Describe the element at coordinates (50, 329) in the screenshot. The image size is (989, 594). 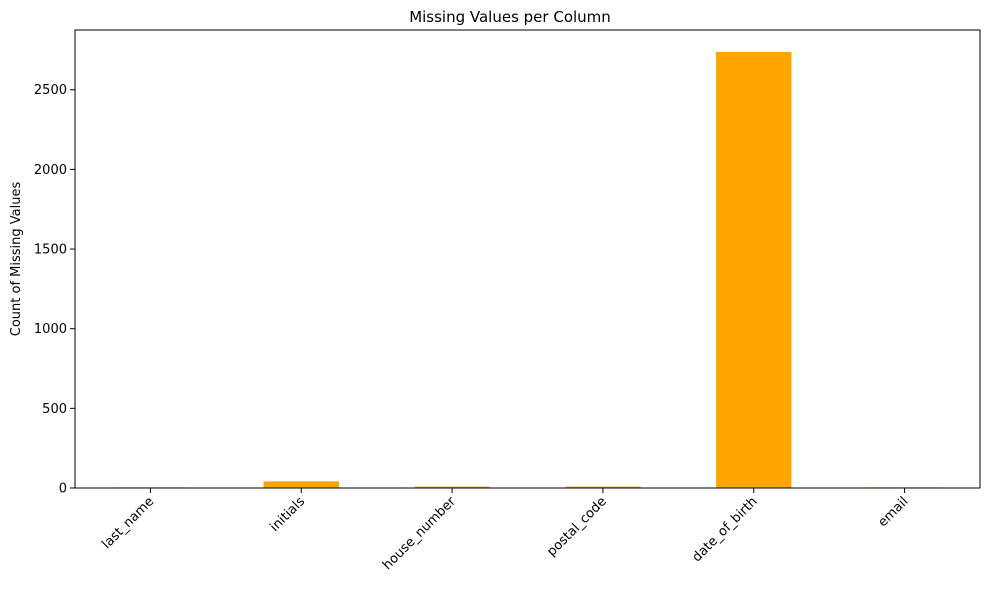
I see `y-tick-label: 1000` at that location.